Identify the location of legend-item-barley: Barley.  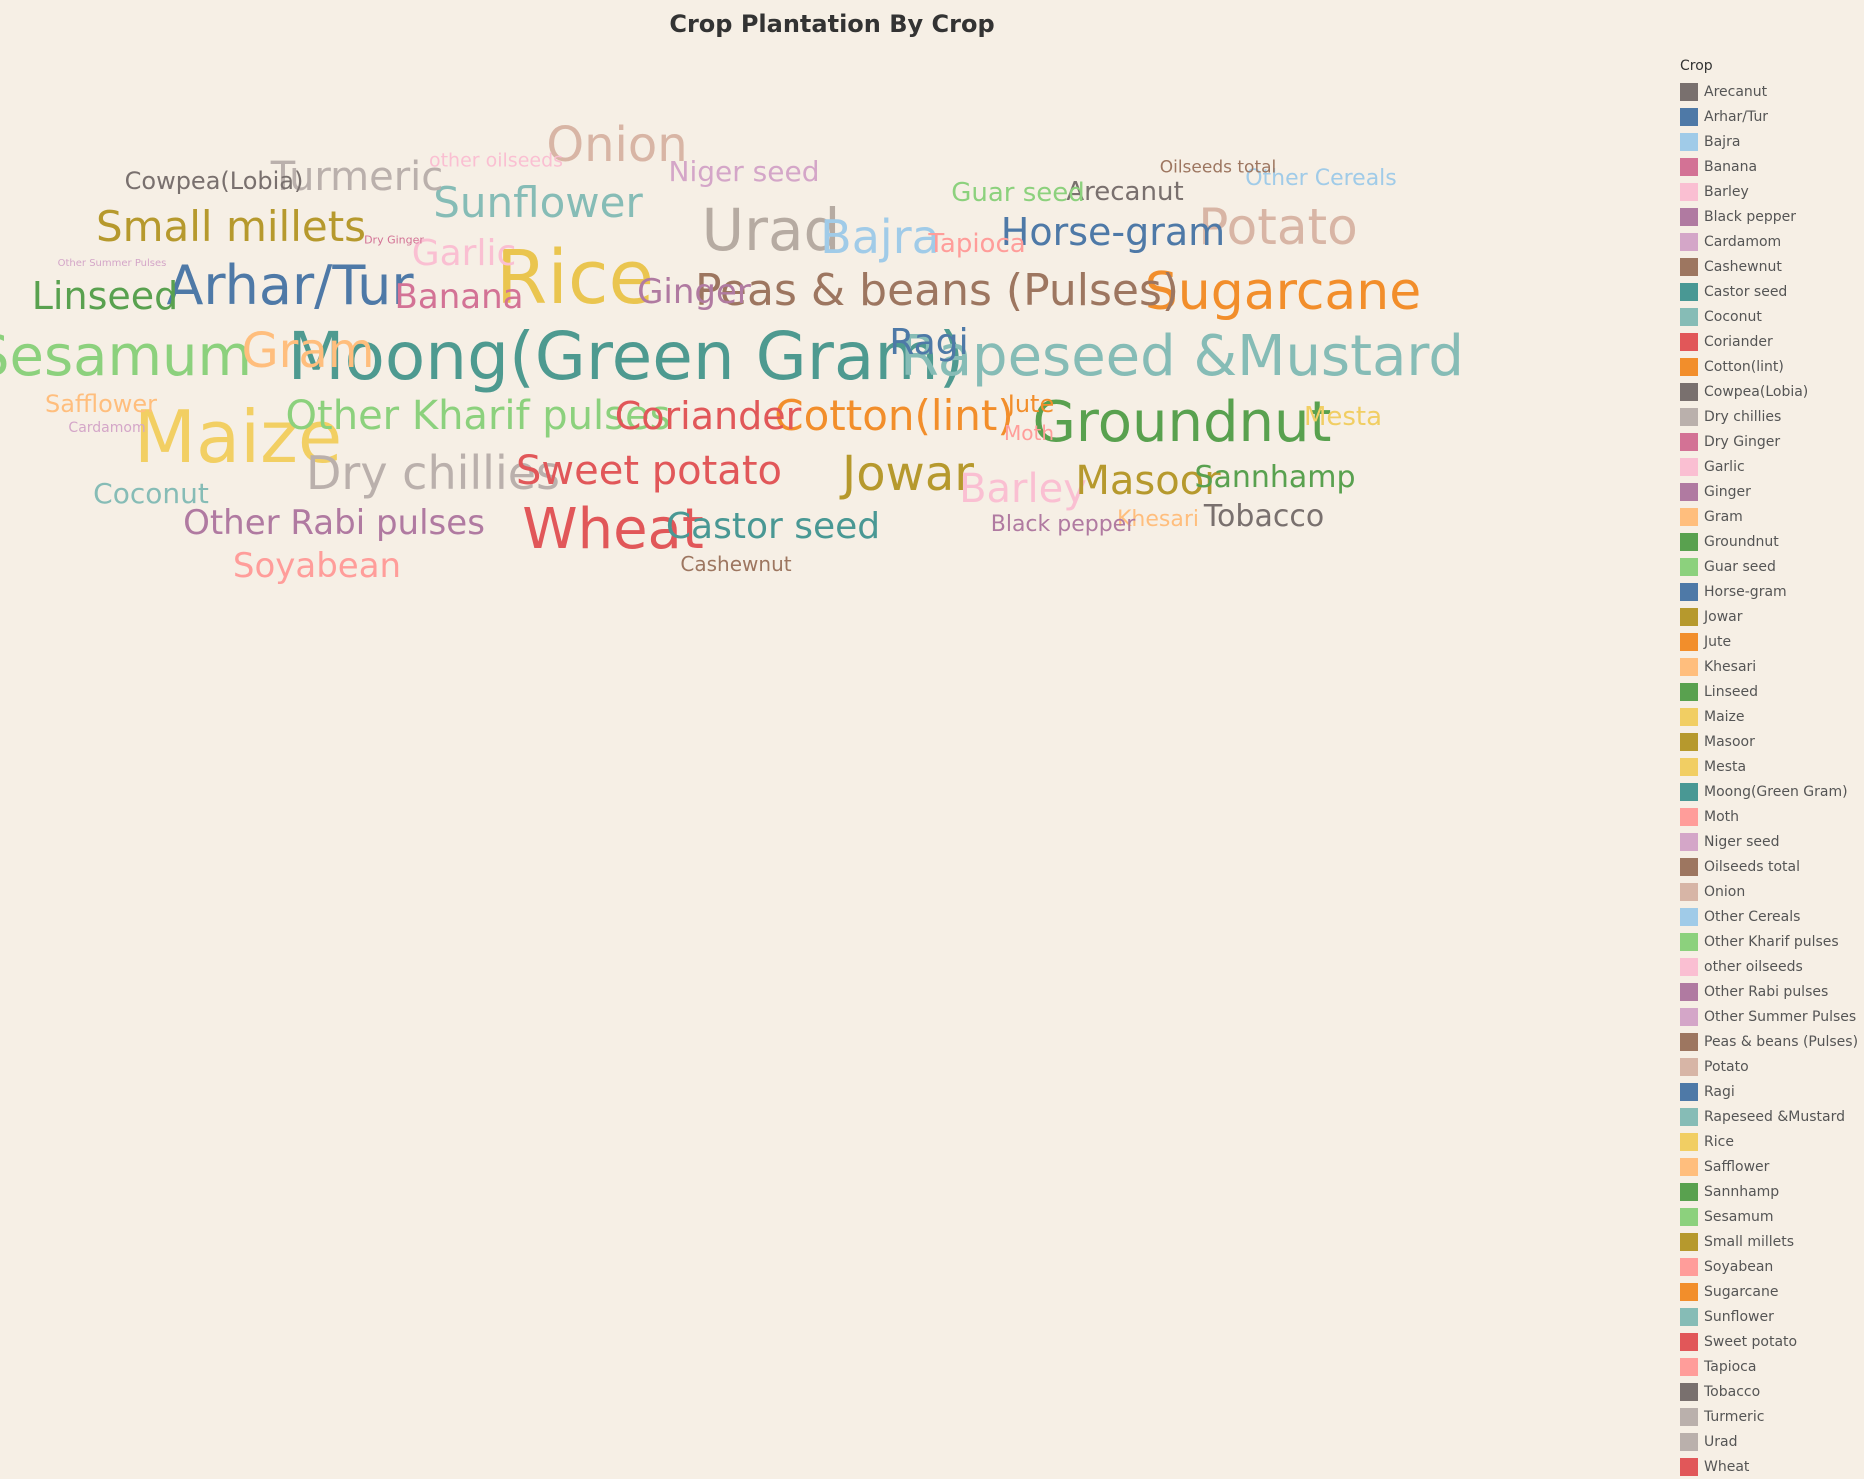
(1772, 191).